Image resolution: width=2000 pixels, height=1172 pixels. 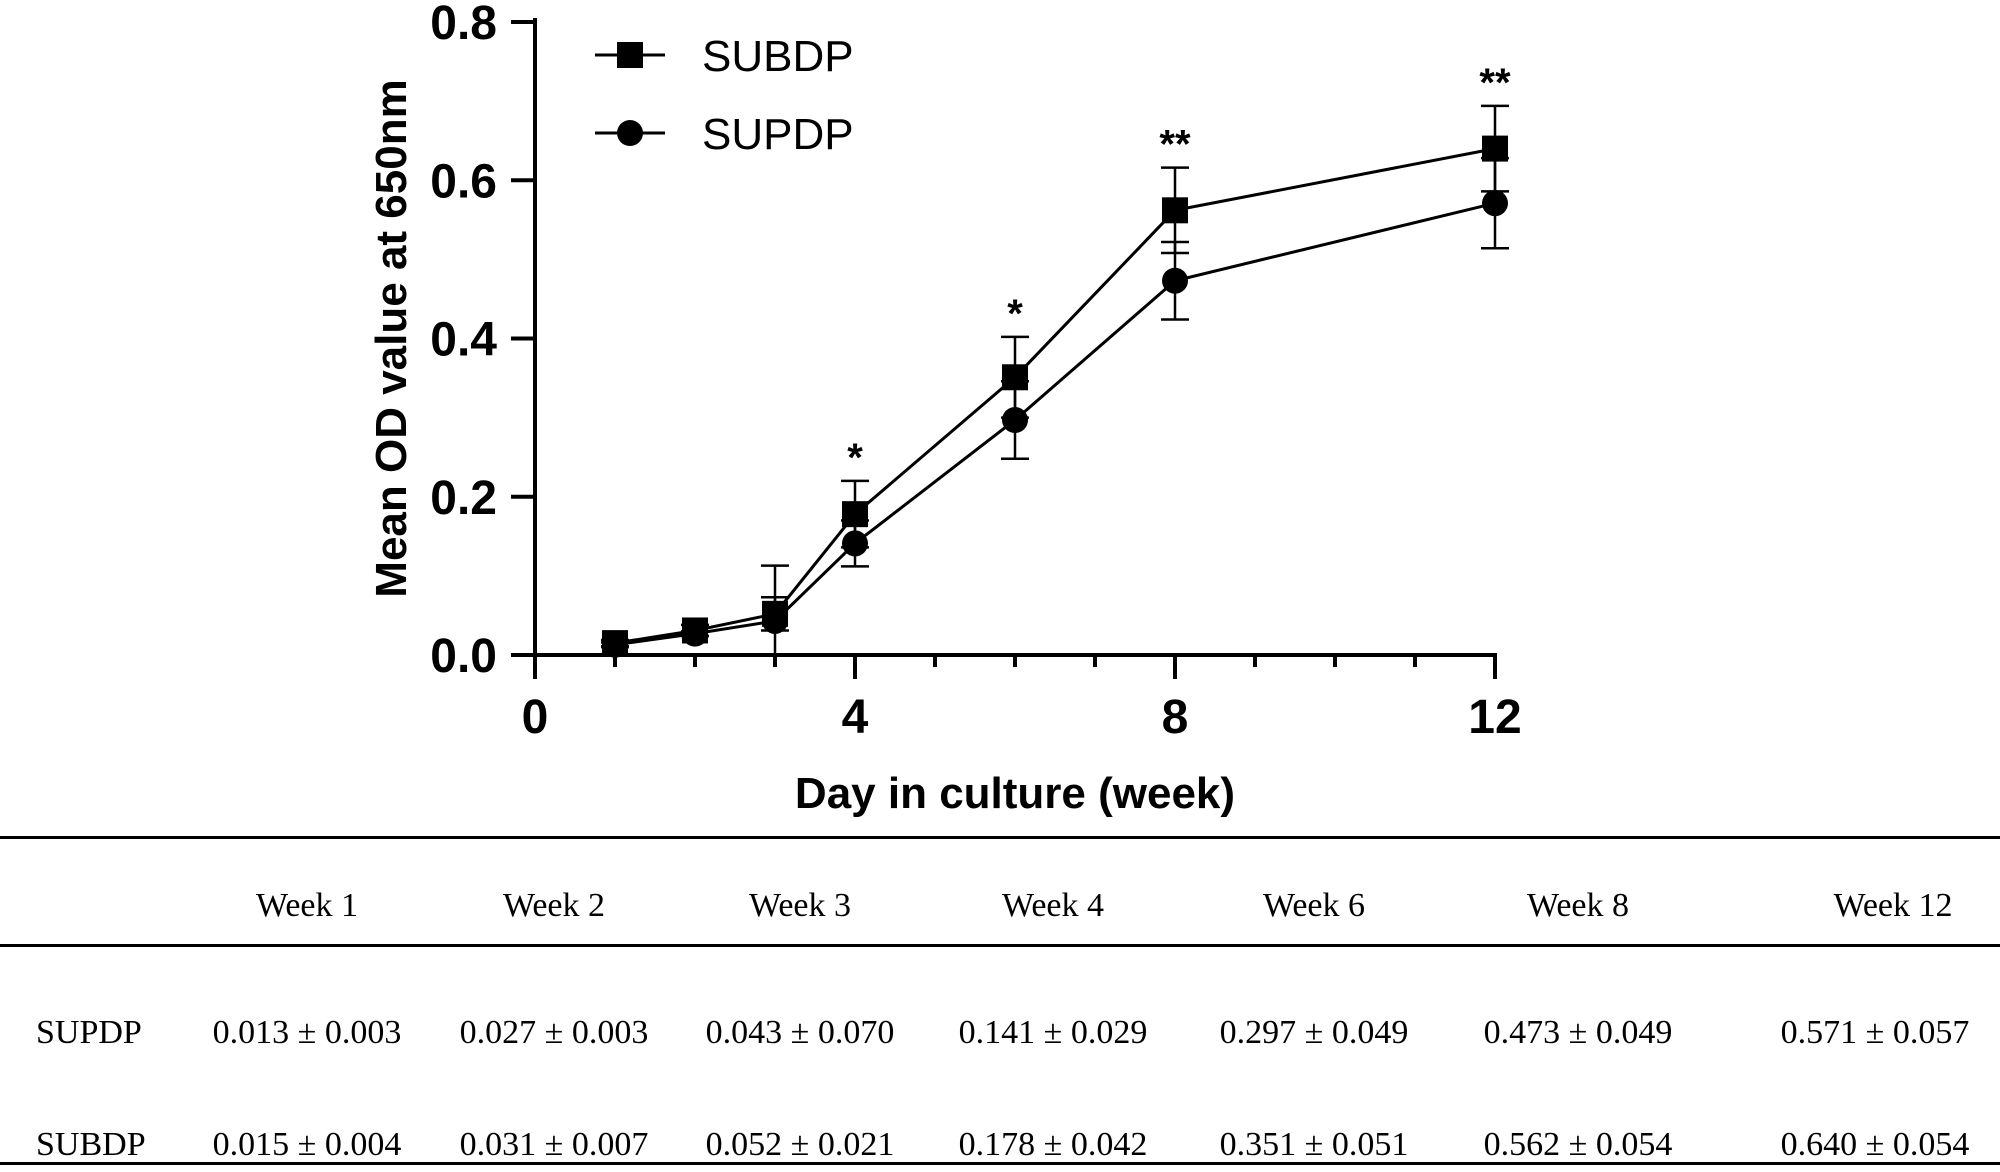 What do you see at coordinates (800, 1032) in the screenshot?
I see `table-cell: 0.043 ± 0.070` at bounding box center [800, 1032].